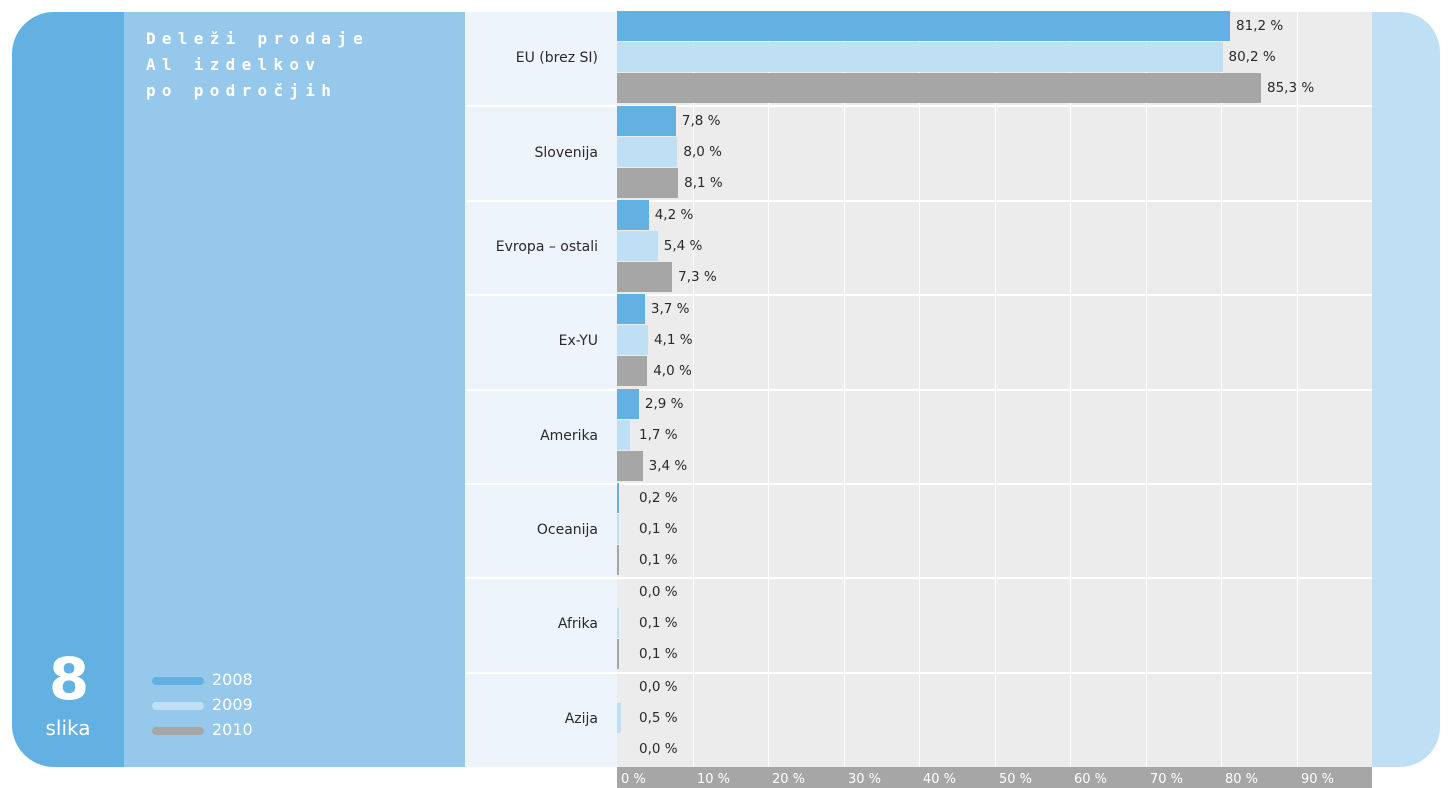 The image size is (1452, 788). Describe the element at coordinates (633, 779) in the screenshot. I see `x-tick-label: 0 %` at that location.